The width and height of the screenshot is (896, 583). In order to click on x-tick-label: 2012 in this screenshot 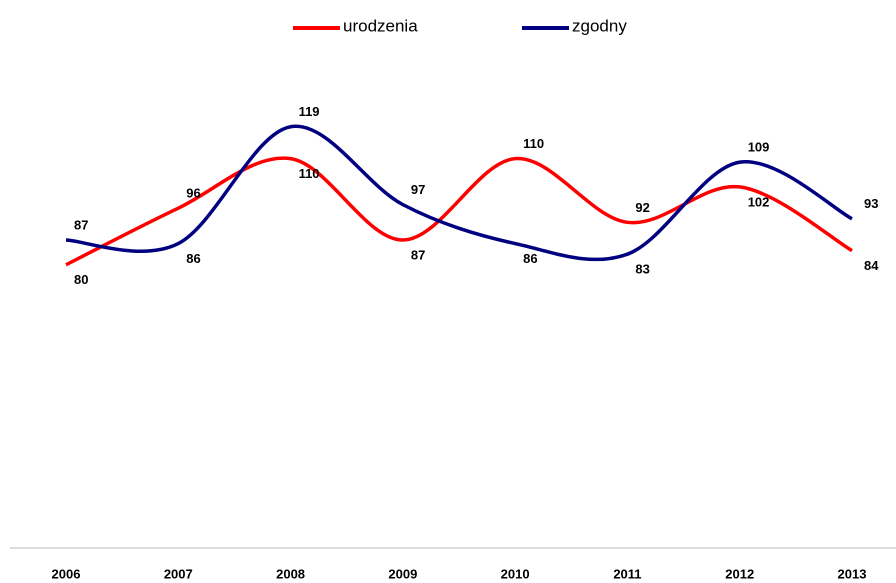, I will do `click(739, 573)`.